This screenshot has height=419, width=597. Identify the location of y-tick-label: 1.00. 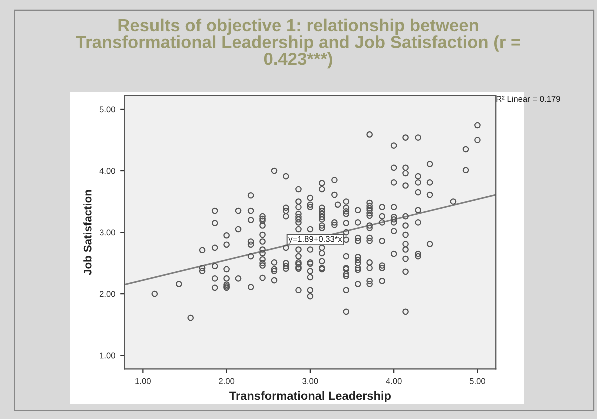
(108, 355).